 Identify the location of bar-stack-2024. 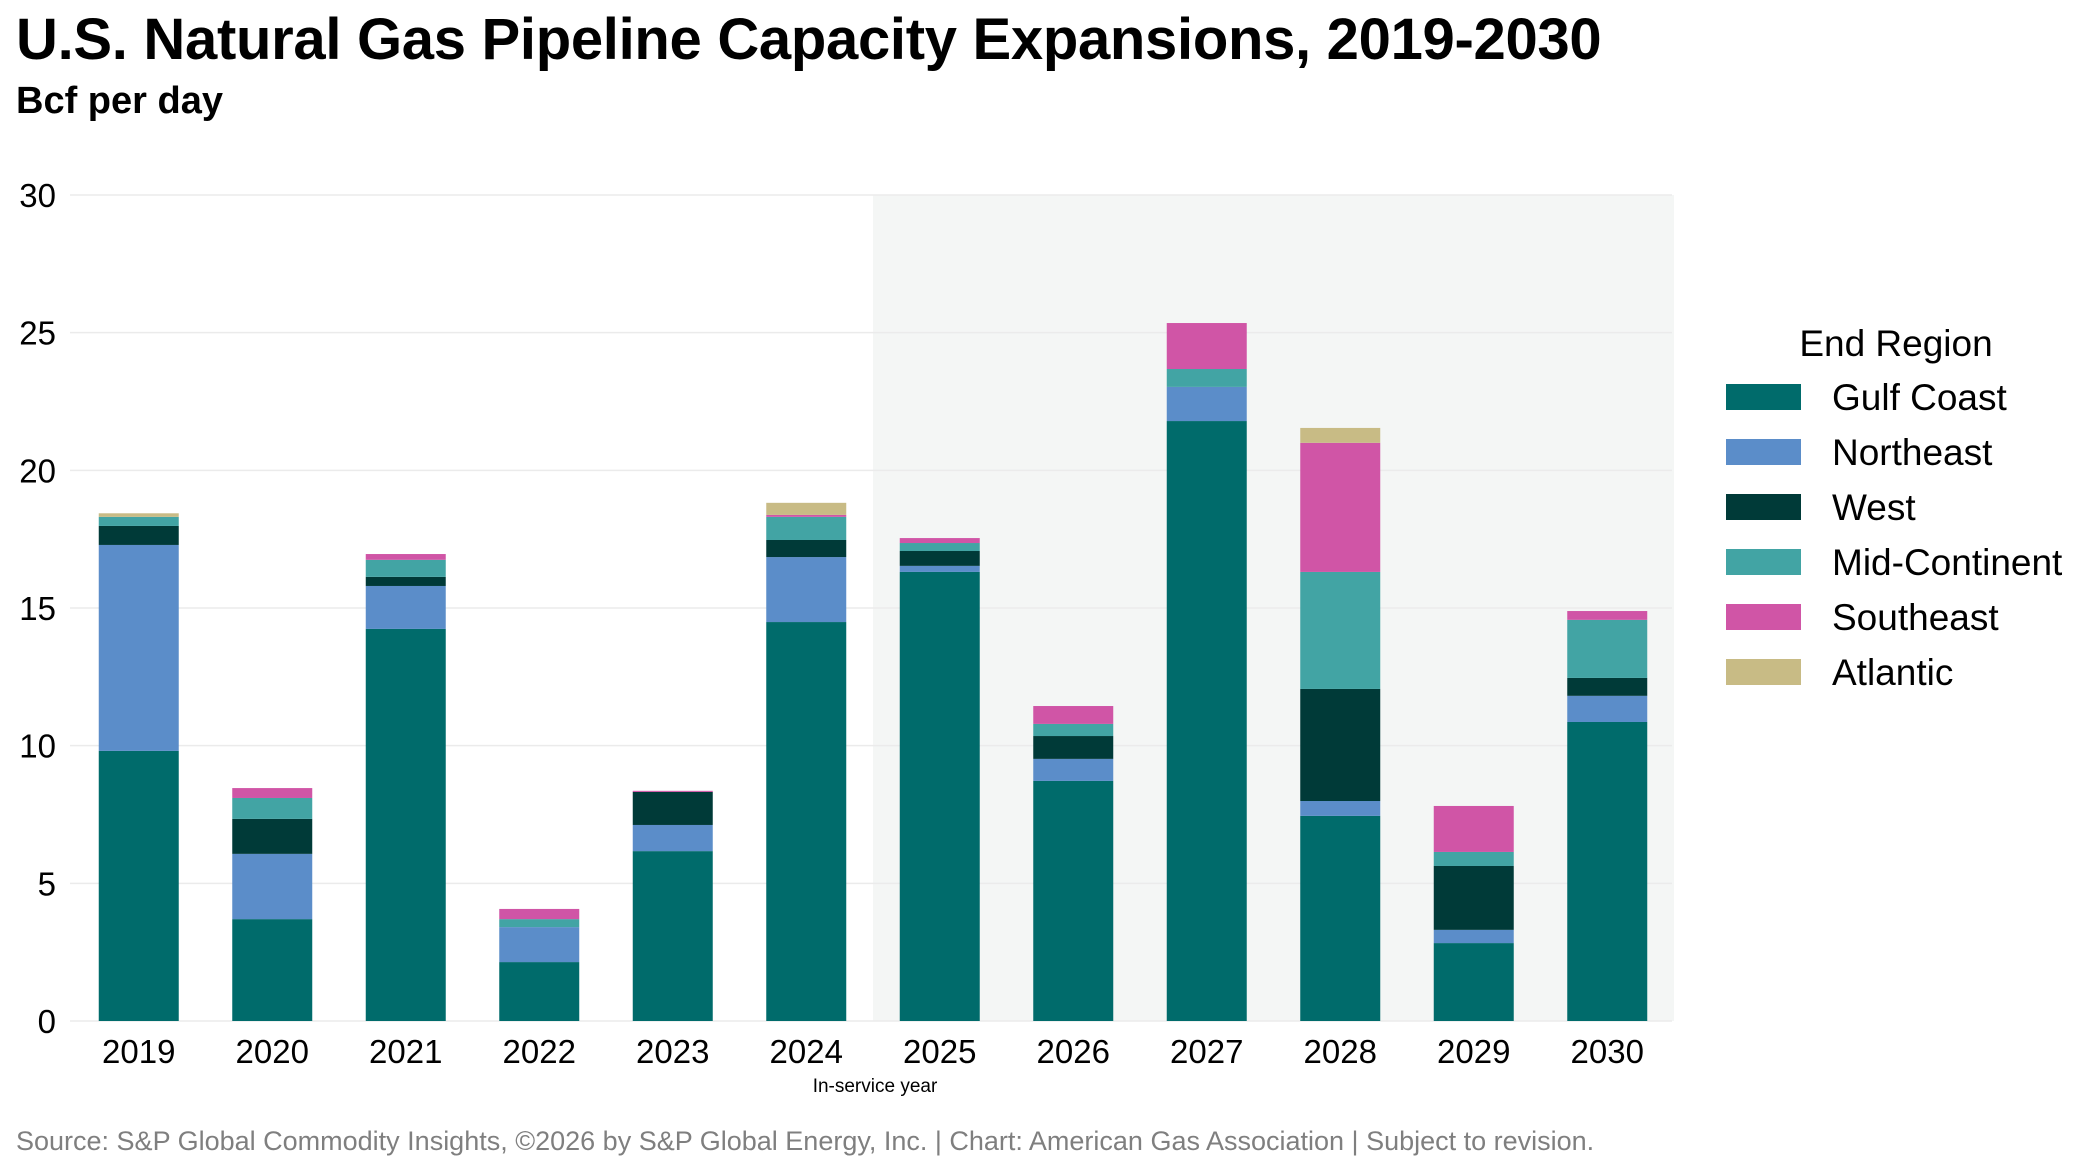
(806, 761).